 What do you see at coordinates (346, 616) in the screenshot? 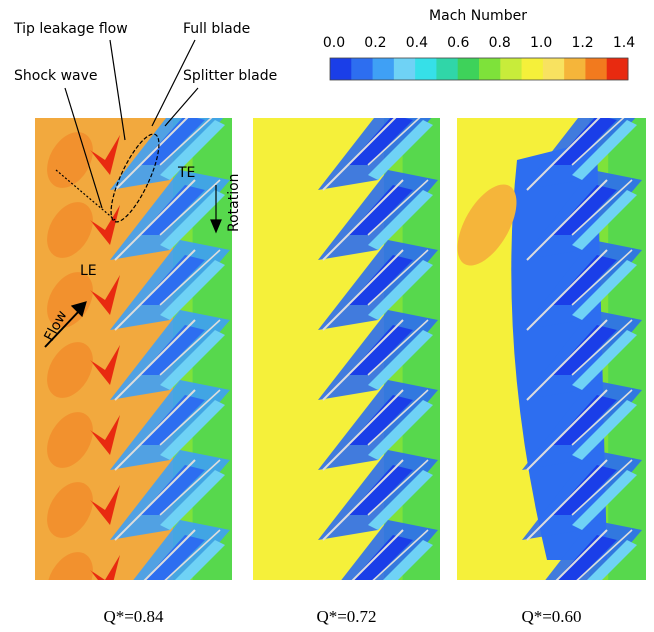
I see `panel-label: Q*=0.72` at bounding box center [346, 616].